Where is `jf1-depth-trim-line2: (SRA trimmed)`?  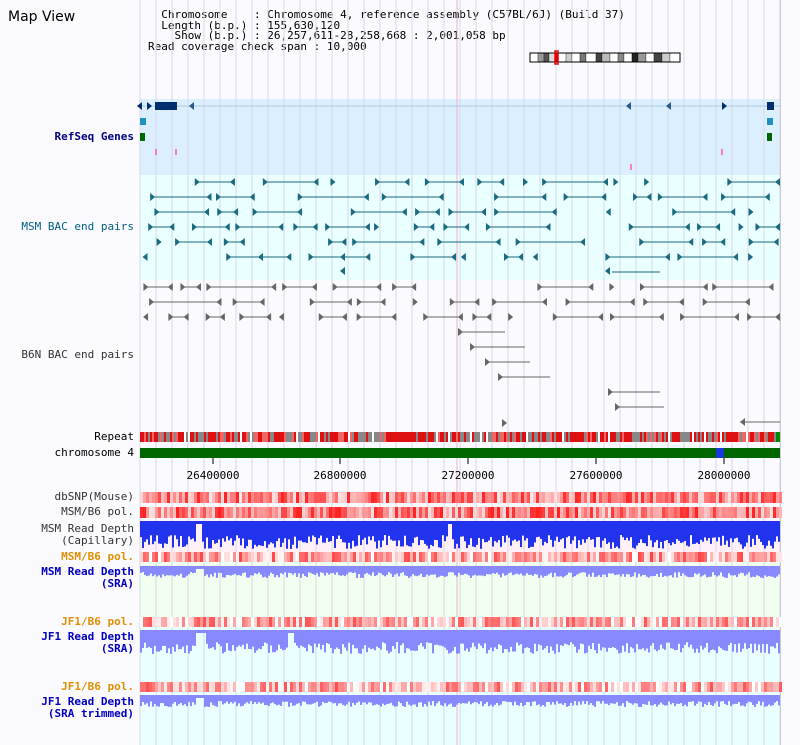 jf1-depth-trim-line2: (SRA trimmed) is located at coordinates (90, 713).